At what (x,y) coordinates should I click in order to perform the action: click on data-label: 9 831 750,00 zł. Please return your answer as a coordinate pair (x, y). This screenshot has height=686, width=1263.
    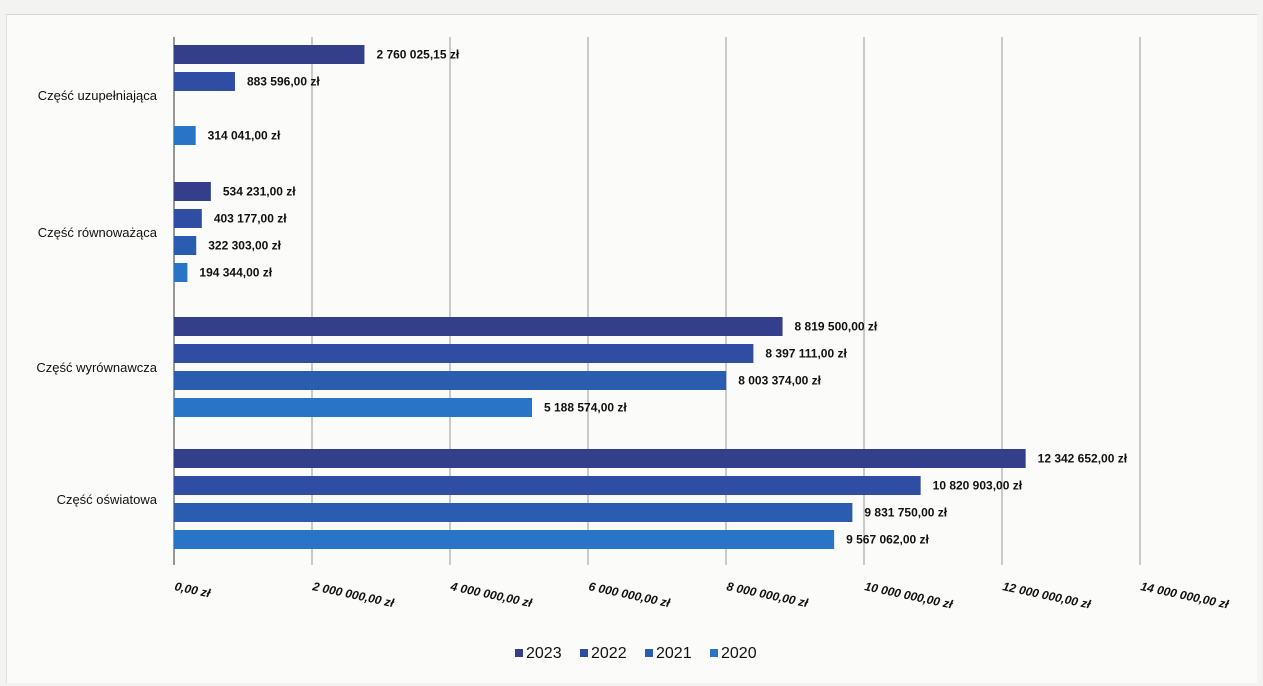
    Looking at the image, I should click on (905, 513).